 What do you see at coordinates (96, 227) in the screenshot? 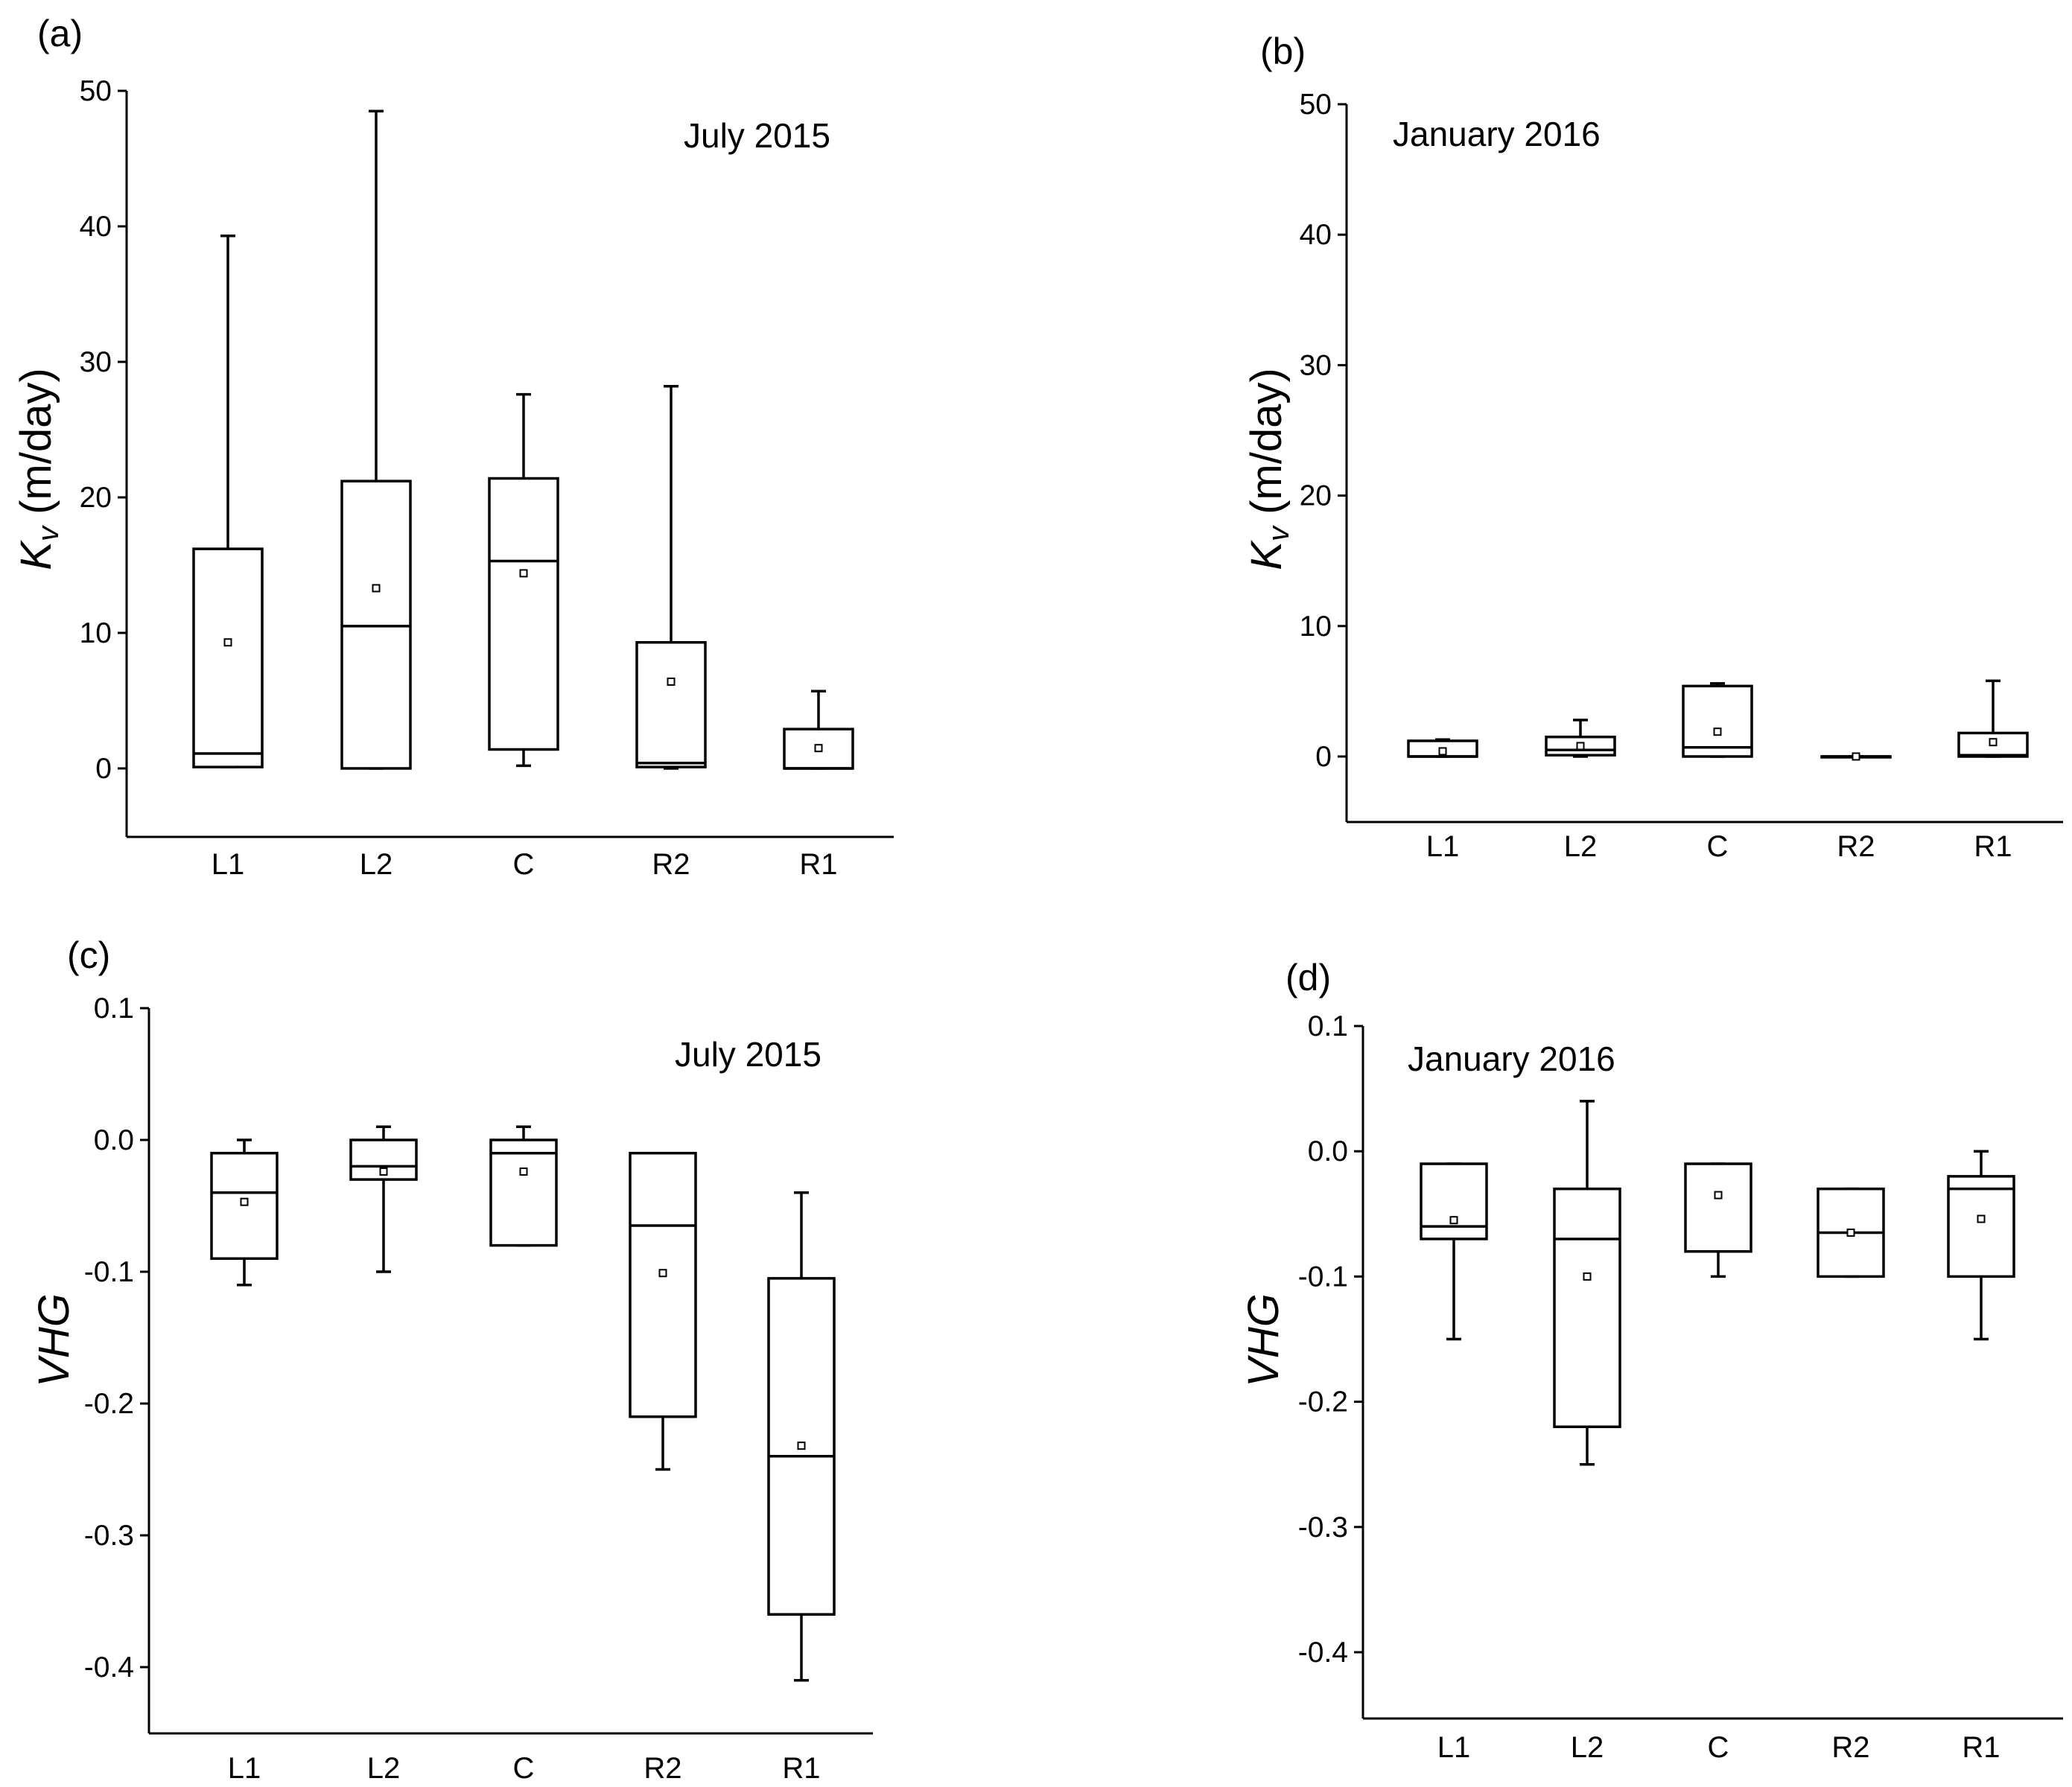
I see `y-tick-label: 40` at bounding box center [96, 227].